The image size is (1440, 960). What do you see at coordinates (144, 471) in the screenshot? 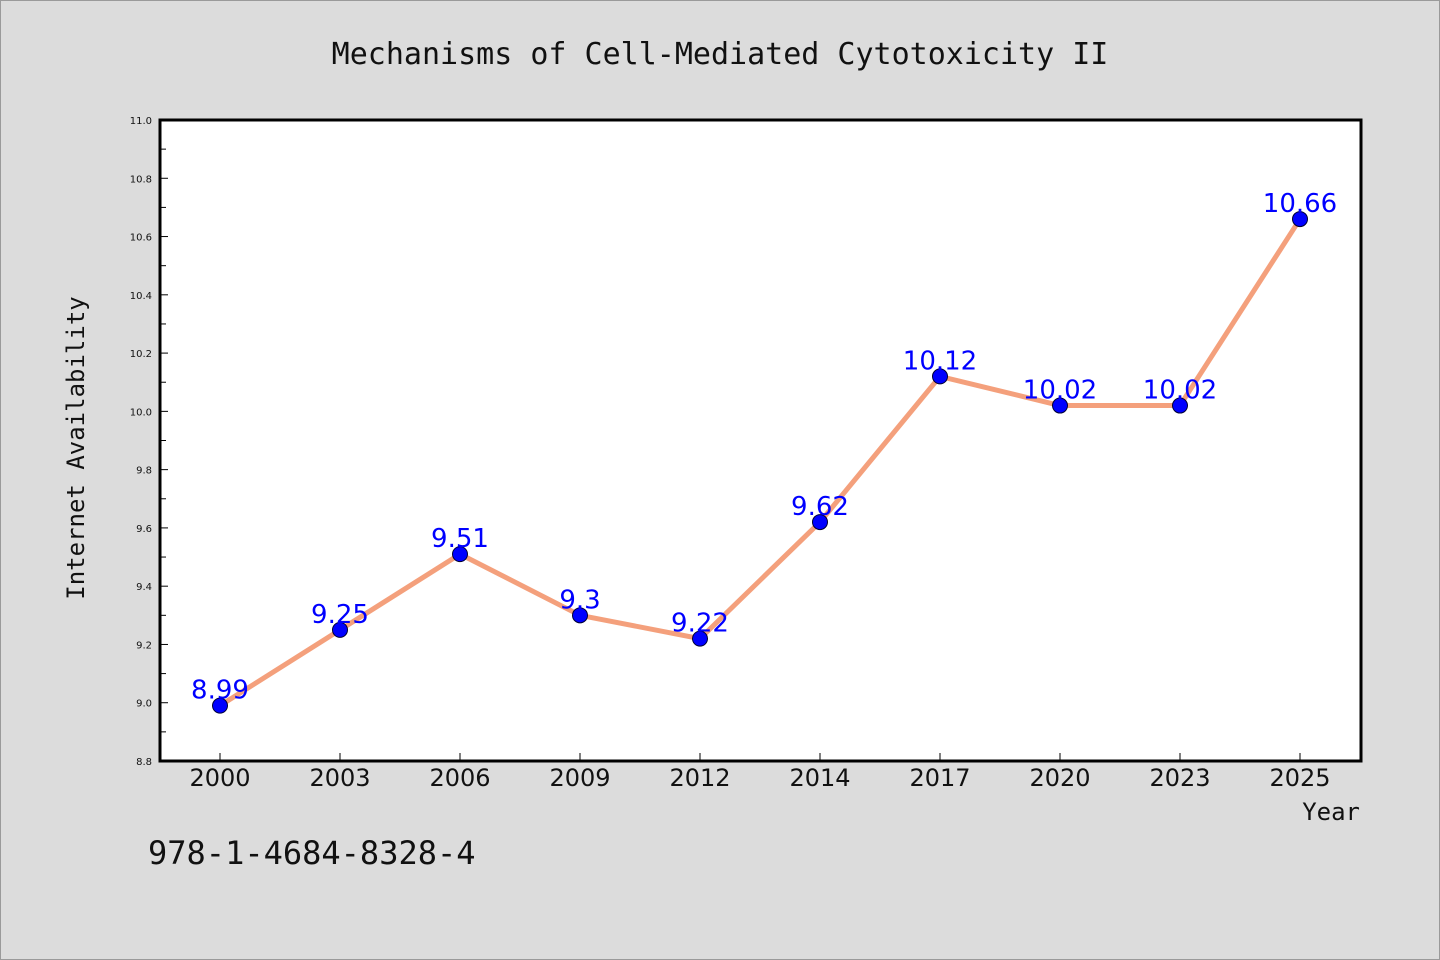
I see `y-tick-label: 9.8` at bounding box center [144, 471].